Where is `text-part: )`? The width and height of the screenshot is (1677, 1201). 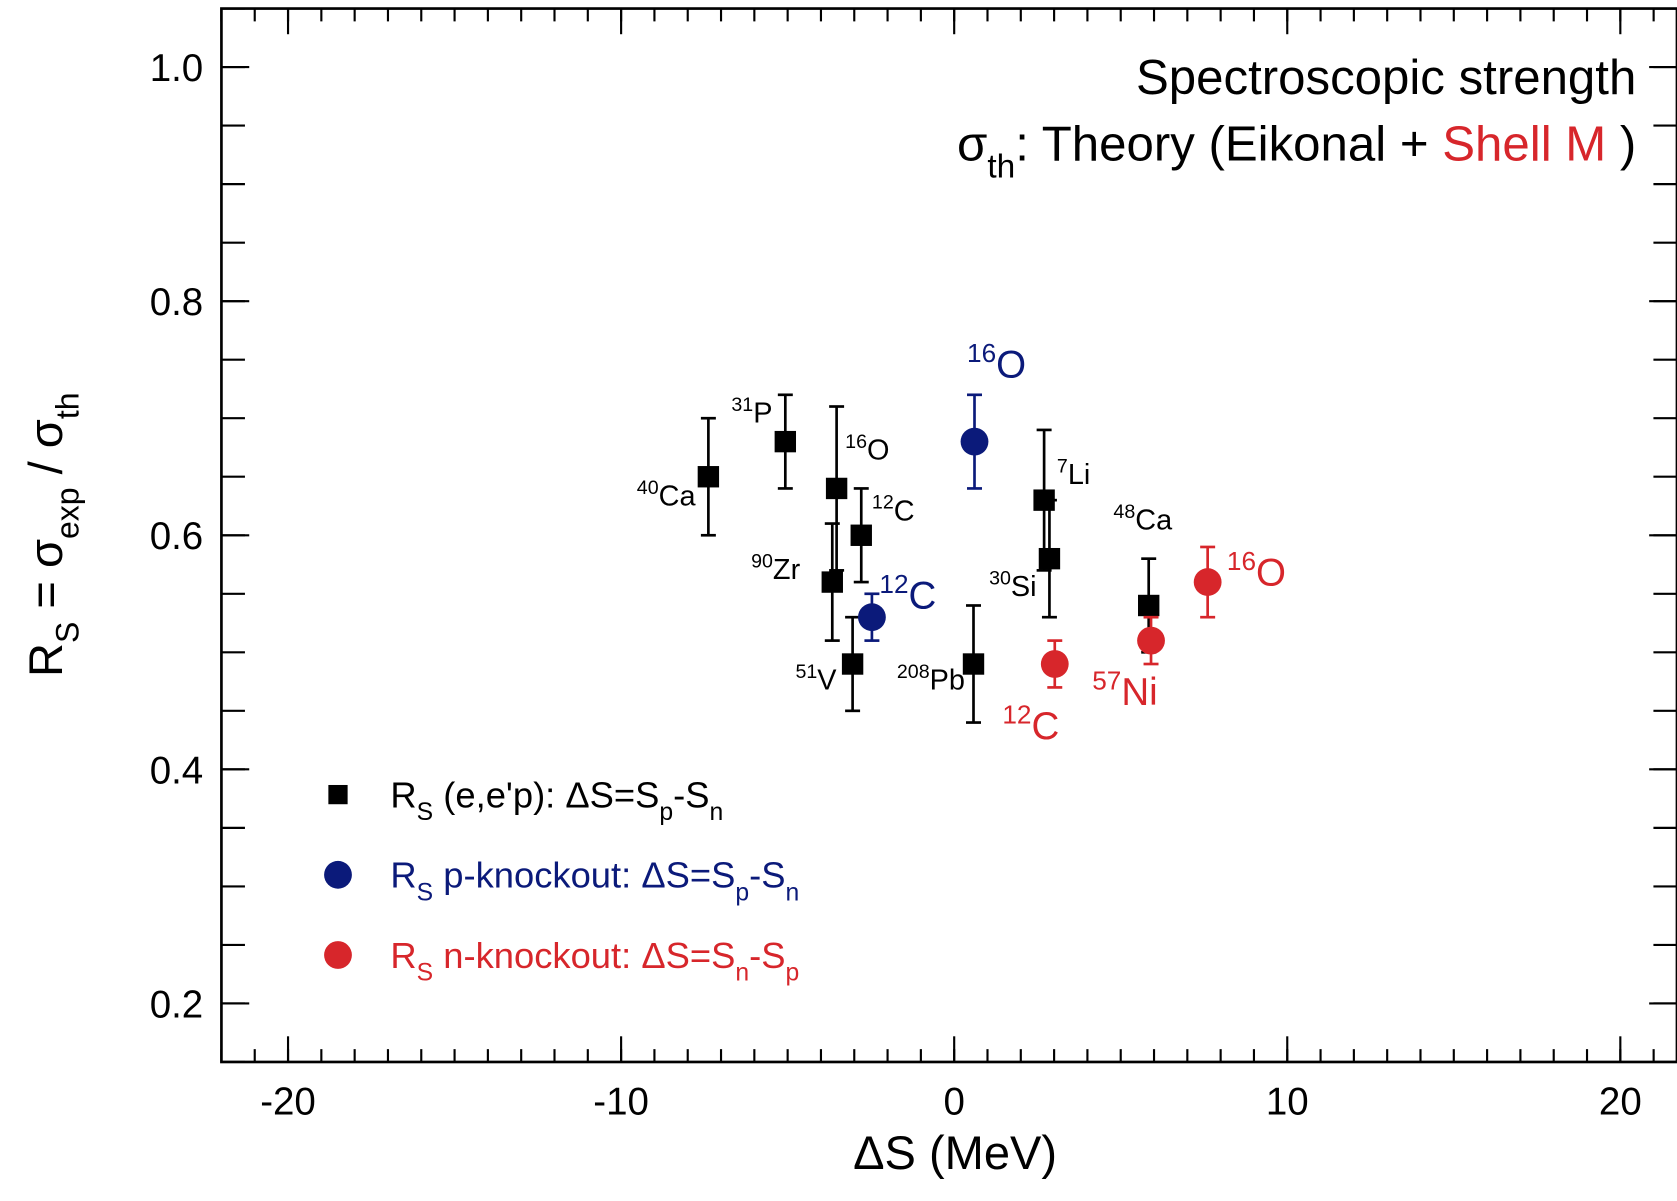 text-part: ) is located at coordinates (1621, 143).